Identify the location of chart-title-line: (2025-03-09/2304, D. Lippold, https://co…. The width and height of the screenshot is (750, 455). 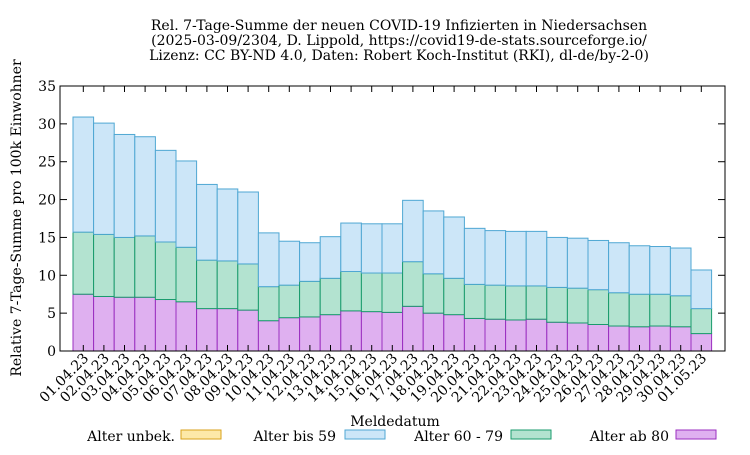
(399, 41).